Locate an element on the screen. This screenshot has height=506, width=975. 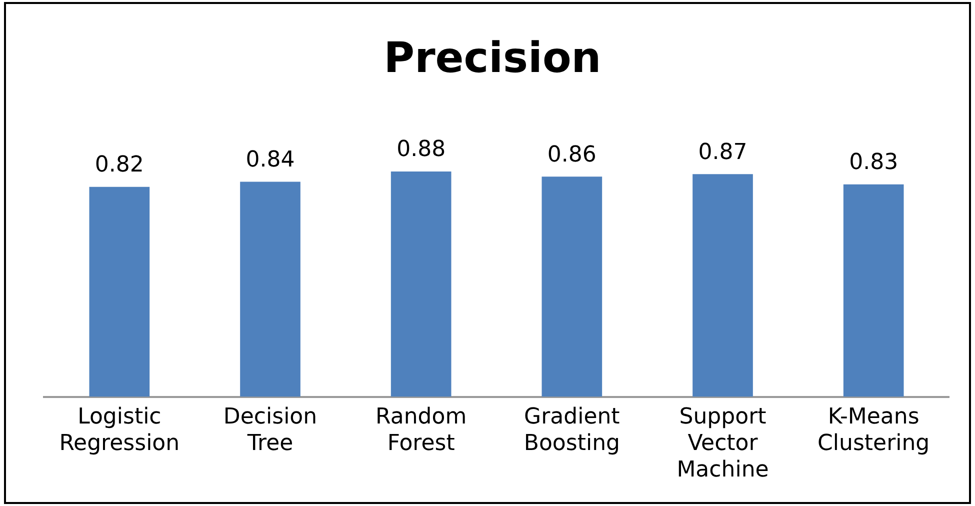
data-label: 0.83 is located at coordinates (873, 163).